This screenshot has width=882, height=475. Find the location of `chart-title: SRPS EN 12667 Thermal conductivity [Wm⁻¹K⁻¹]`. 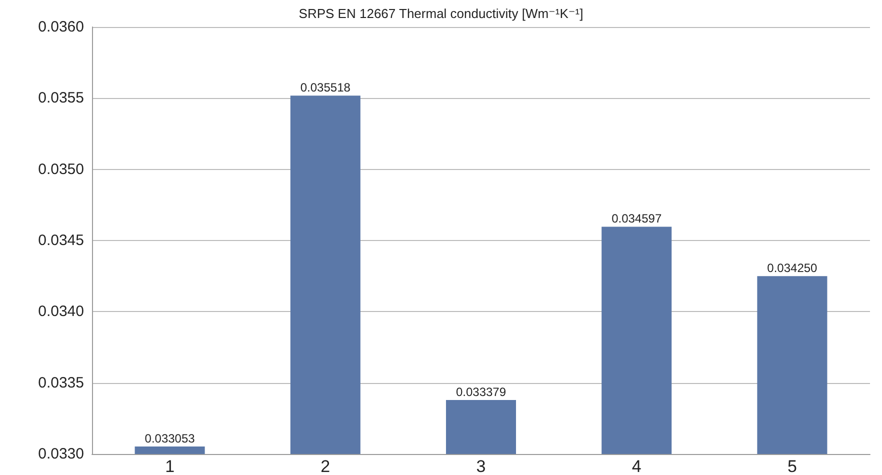

chart-title: SRPS EN 12667 Thermal conductivity [Wm⁻¹K⁻¹] is located at coordinates (441, 13).